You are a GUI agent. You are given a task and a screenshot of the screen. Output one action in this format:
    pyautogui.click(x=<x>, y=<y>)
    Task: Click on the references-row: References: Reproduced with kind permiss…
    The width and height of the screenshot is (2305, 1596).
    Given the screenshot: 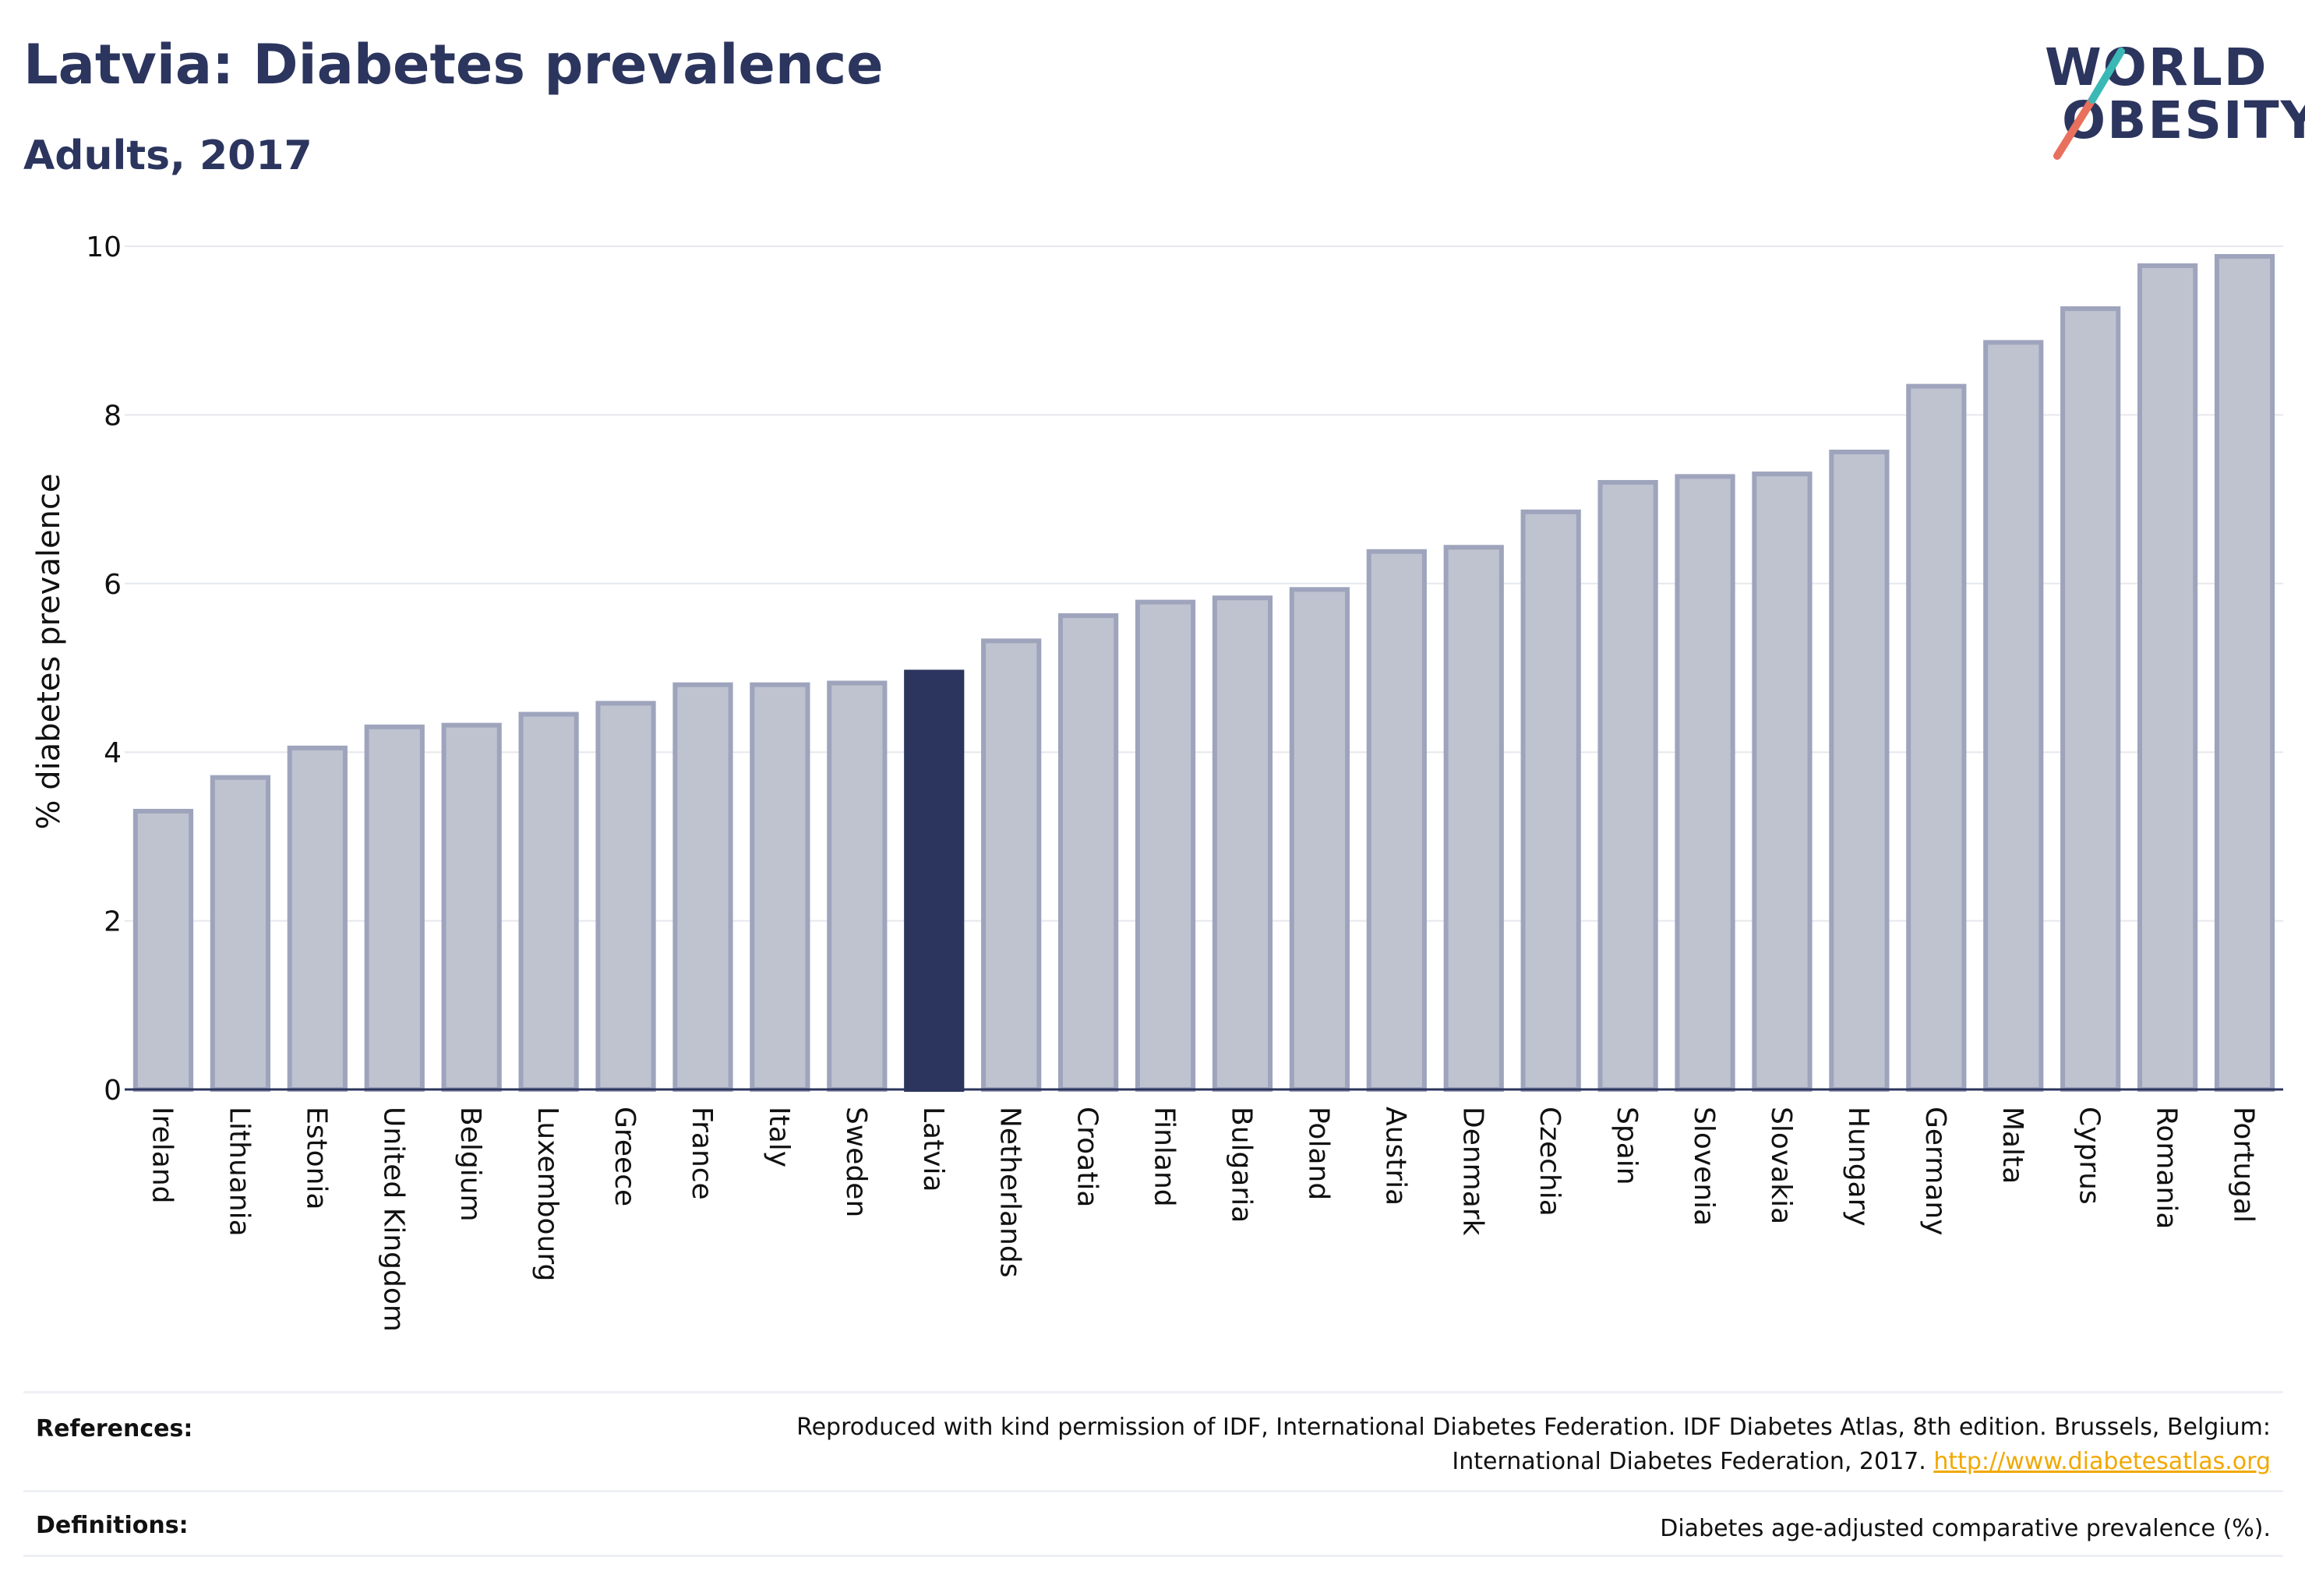 What is the action you would take?
    pyautogui.click(x=1153, y=1449)
    